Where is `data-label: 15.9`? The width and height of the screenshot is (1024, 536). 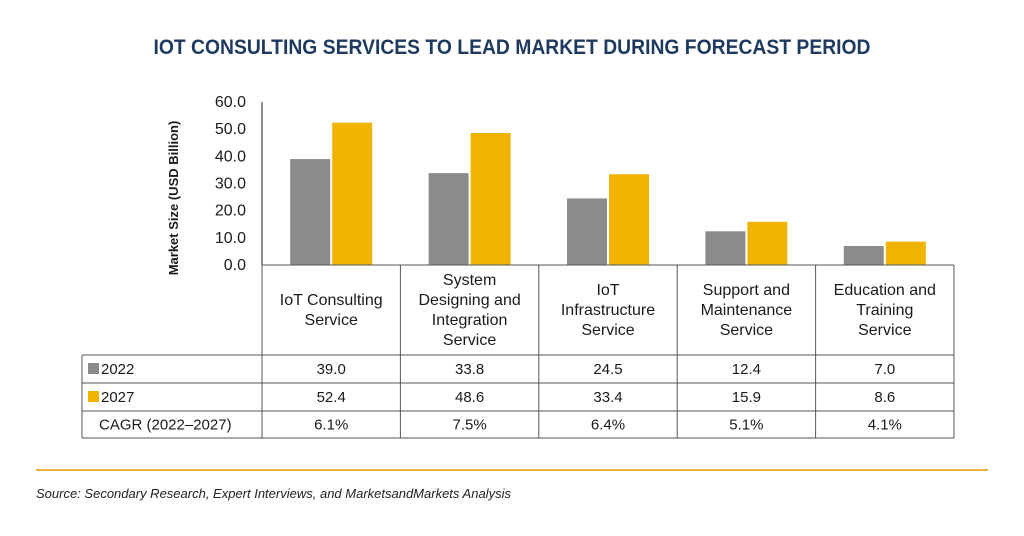 data-label: 15.9 is located at coordinates (746, 397).